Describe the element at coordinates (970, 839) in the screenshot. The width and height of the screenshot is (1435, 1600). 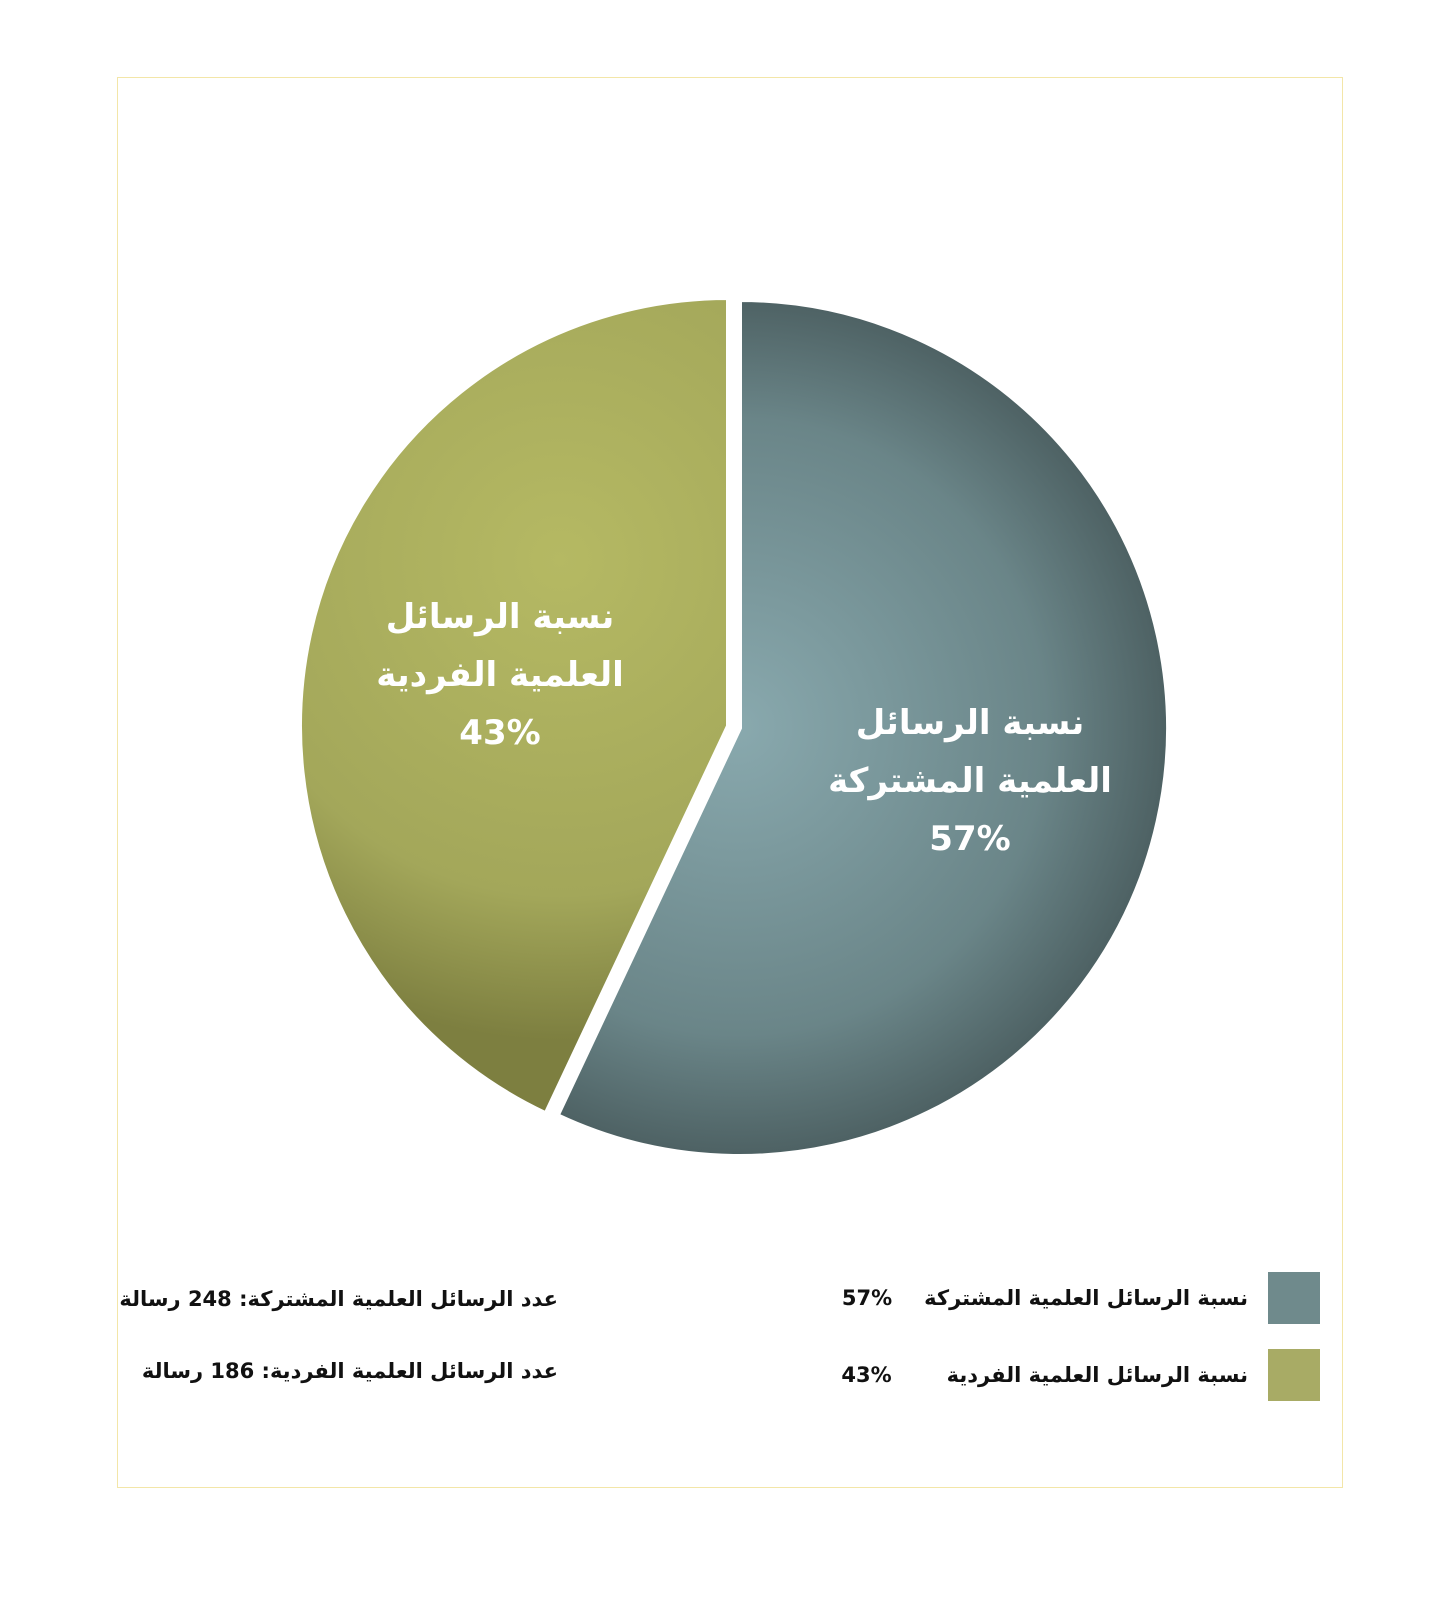
I see `slice-label-pct: 57%` at that location.